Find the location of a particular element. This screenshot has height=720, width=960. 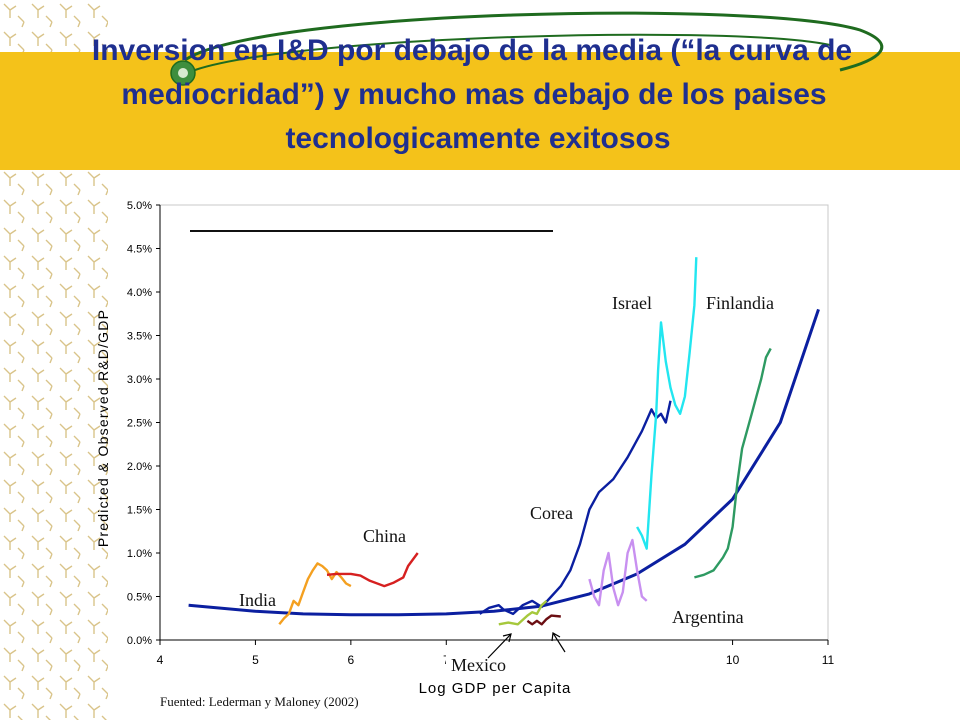

mexico-arrows is located at coordinates (526, 645).